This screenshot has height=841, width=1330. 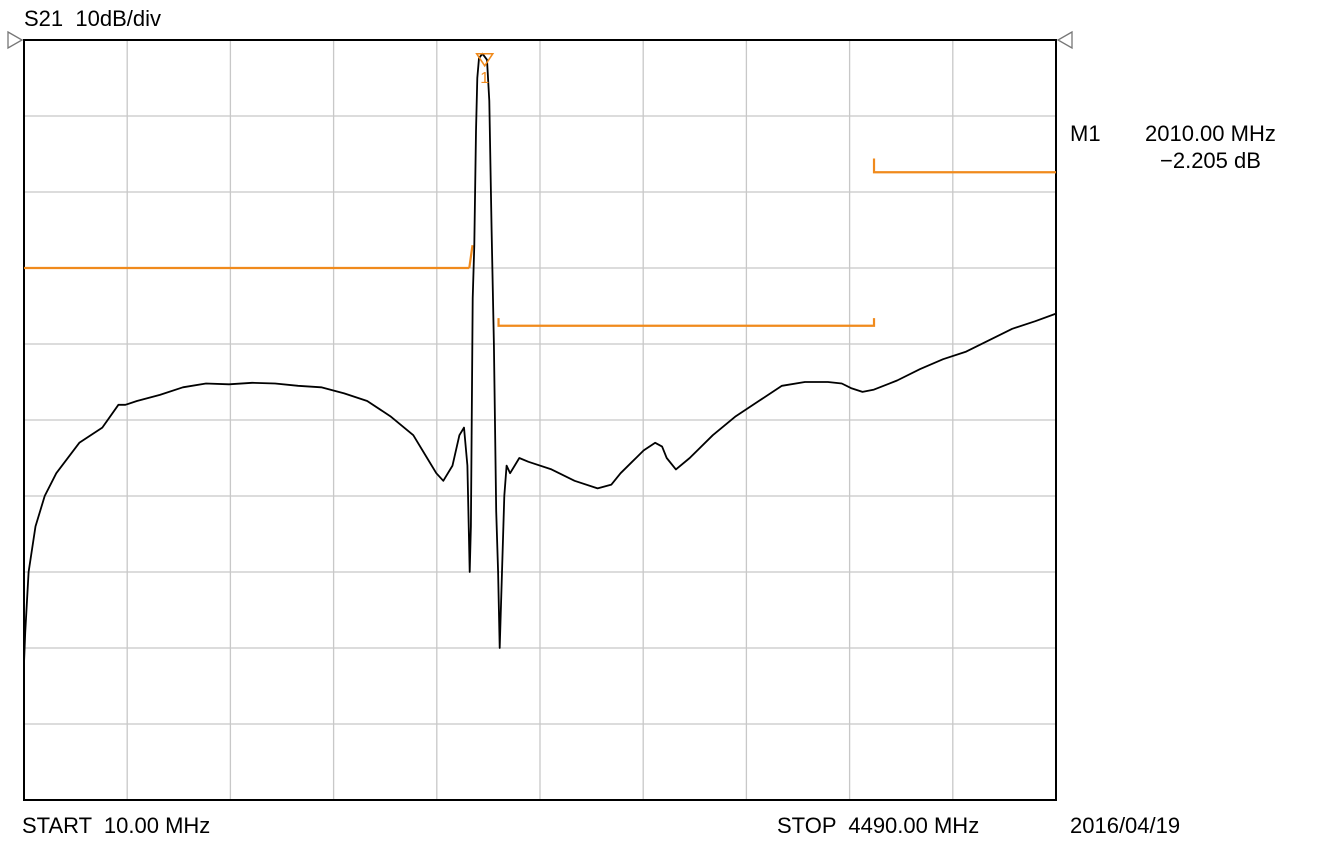 I want to click on marker-readout-frequency: 2010.00 MHz, so click(x=1210, y=133).